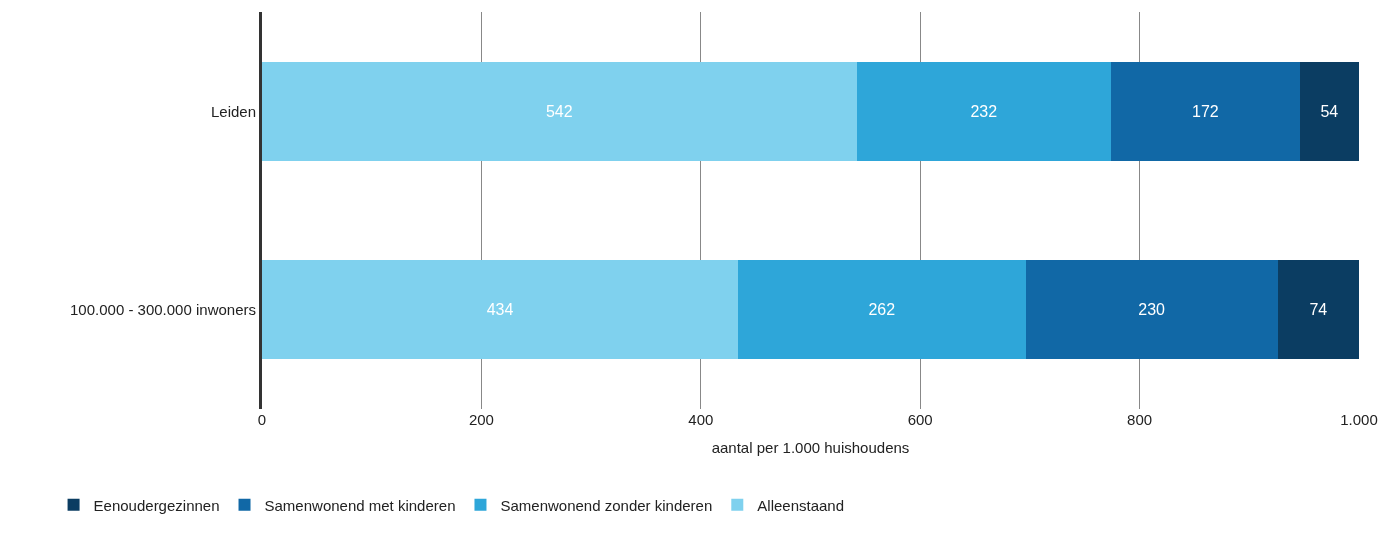 This screenshot has width=1390, height=533. I want to click on data-label: 542, so click(559, 111).